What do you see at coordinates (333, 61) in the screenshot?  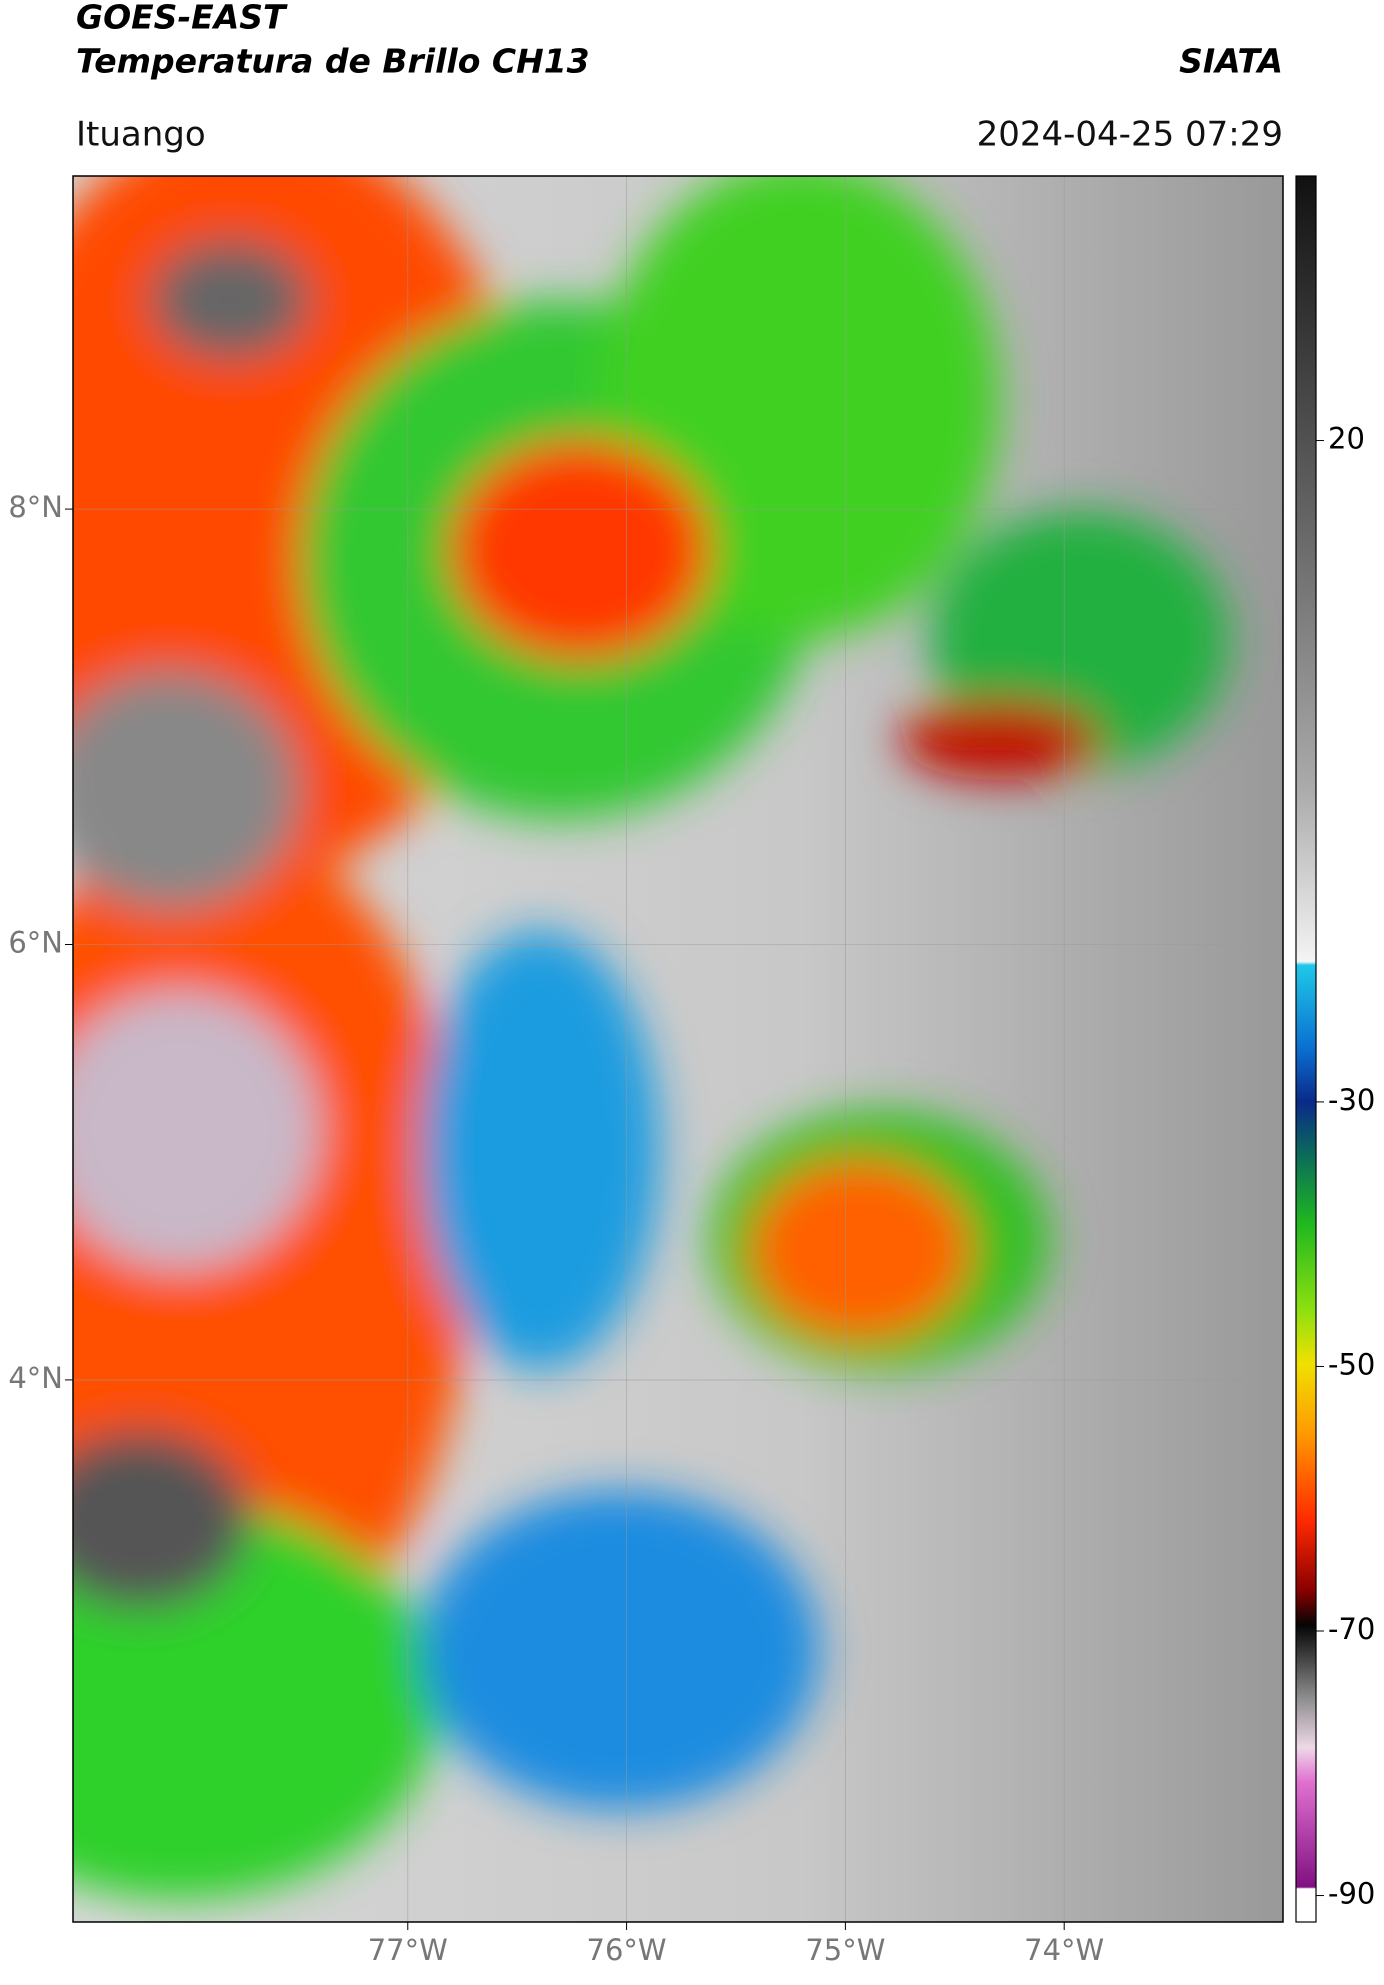 I see `subtitle: Temperatura de Brillo CH13` at bounding box center [333, 61].